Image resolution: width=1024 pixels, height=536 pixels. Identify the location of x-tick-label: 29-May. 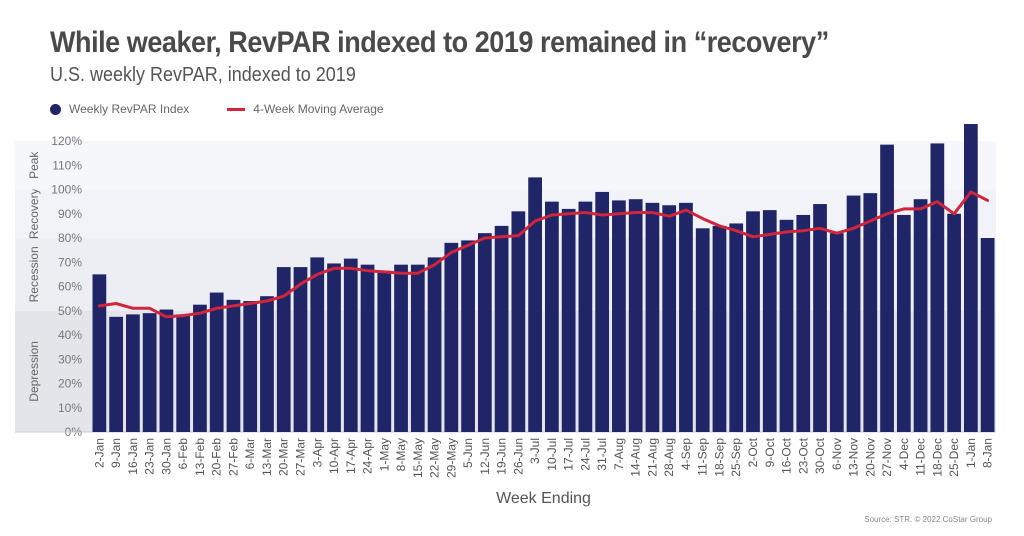
(451, 458).